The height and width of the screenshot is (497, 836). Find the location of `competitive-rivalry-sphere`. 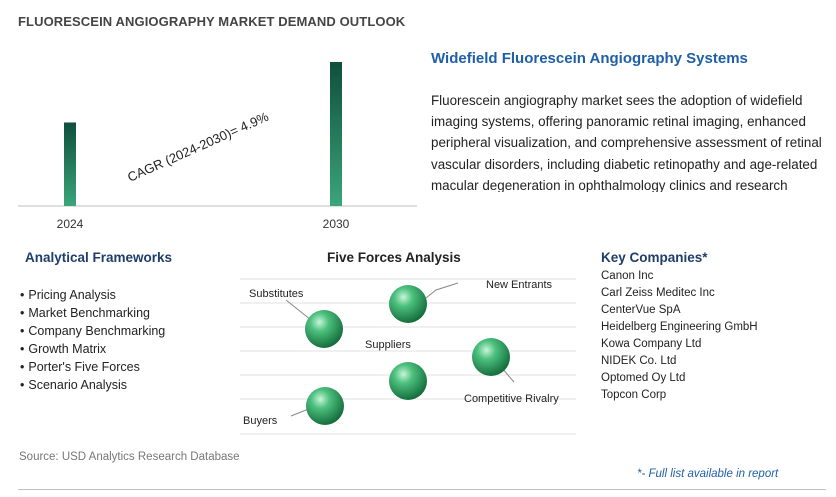

competitive-rivalry-sphere is located at coordinates (491, 357).